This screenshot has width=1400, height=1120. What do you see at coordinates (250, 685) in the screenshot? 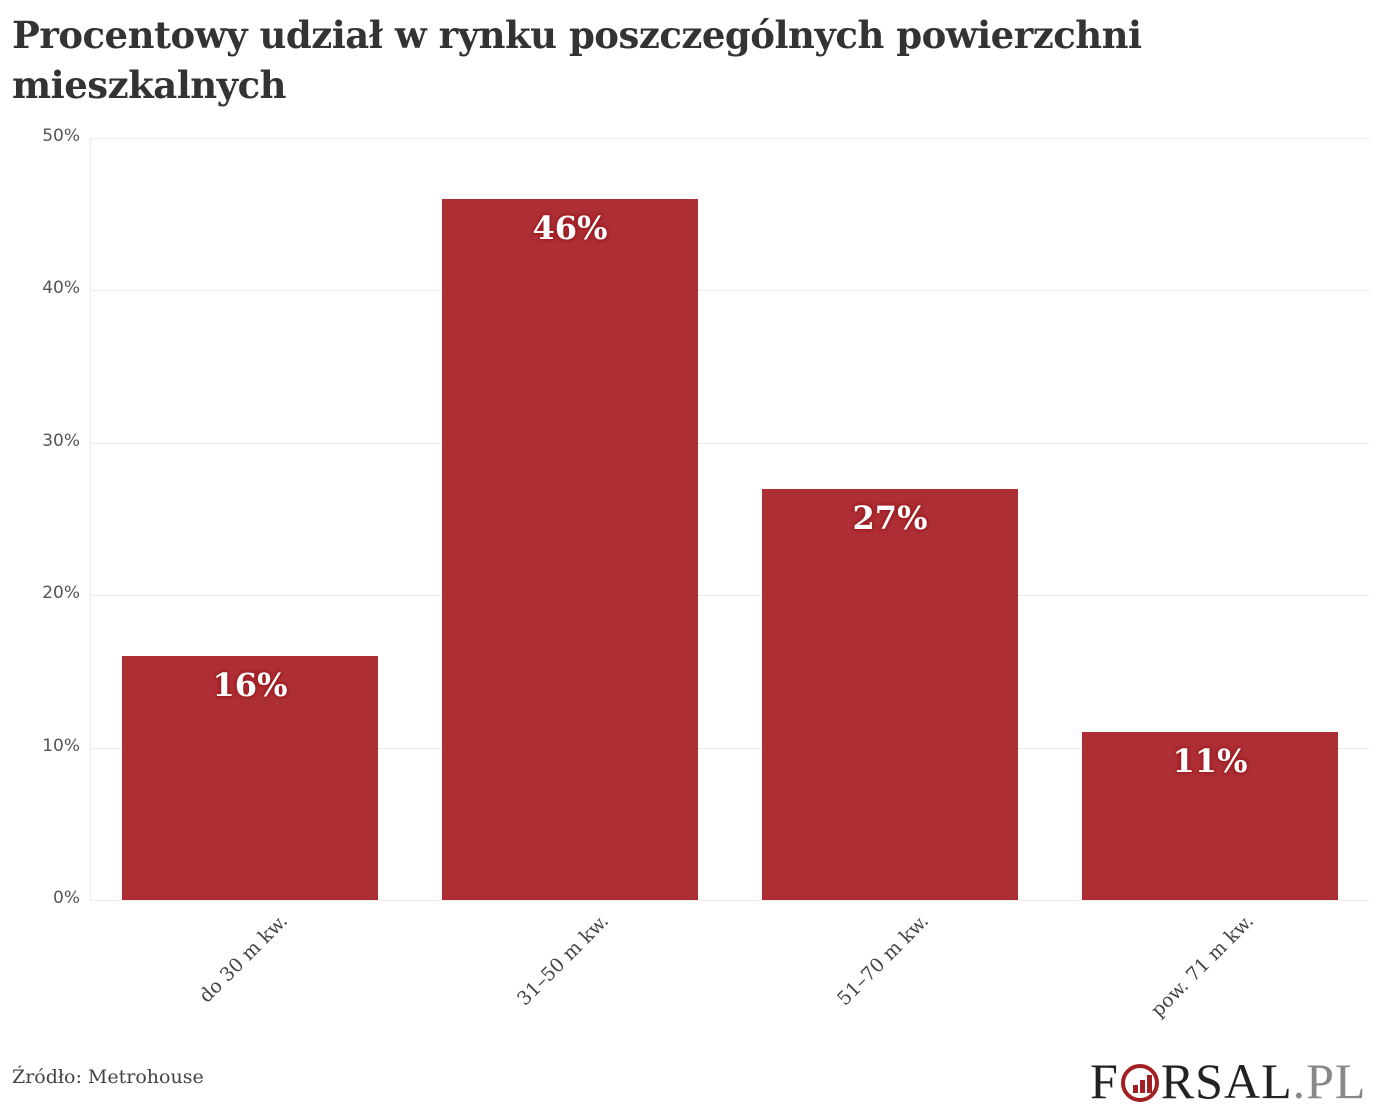
I see `bar-value-label: 16%` at bounding box center [250, 685].